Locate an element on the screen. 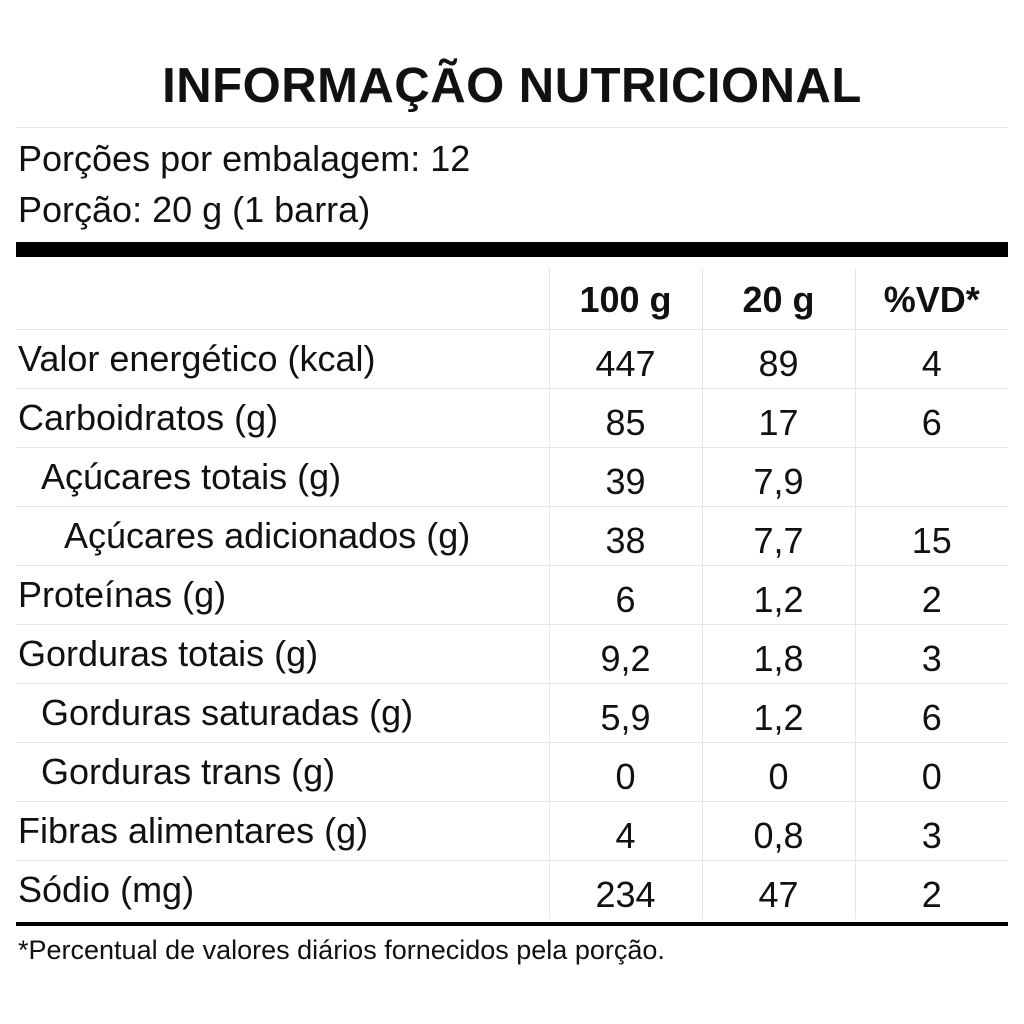 This screenshot has height=1024, width=1024. table-row: Valor energético (kcal) 447 89 4 is located at coordinates (512, 359).